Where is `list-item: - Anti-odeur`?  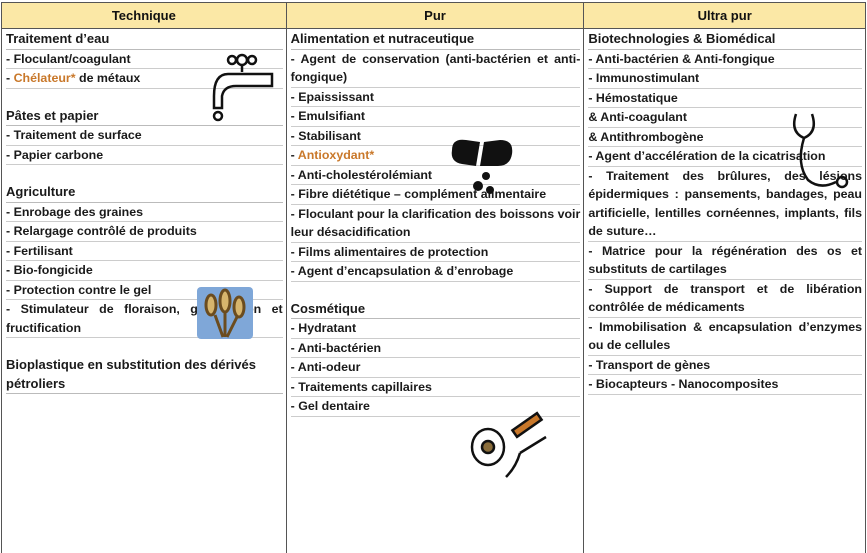
list-item: - Anti-odeur is located at coordinates (435, 368).